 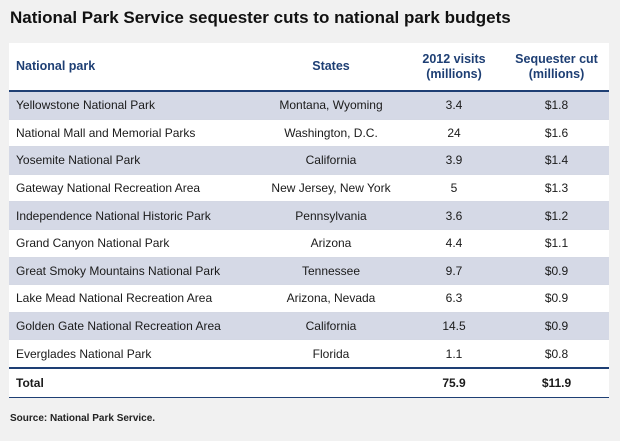 I want to click on column-header-states: States, so click(x=331, y=67).